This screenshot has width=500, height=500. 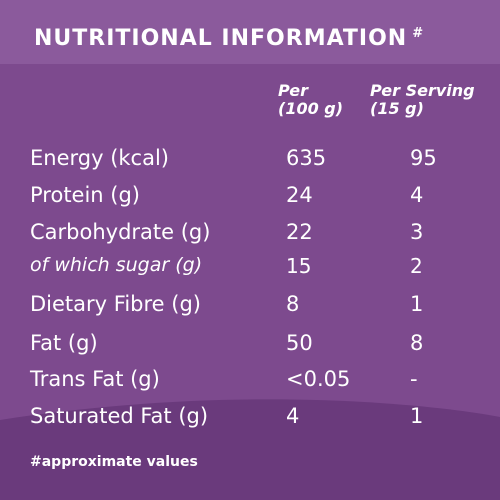 I want to click on table-row-fat: Fat (g) 50 8, so click(x=260, y=348).